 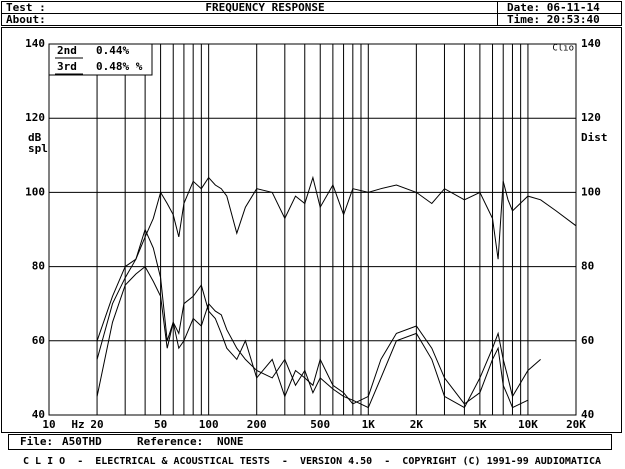 I want to click on x-tick-label: 200, so click(x=257, y=424).